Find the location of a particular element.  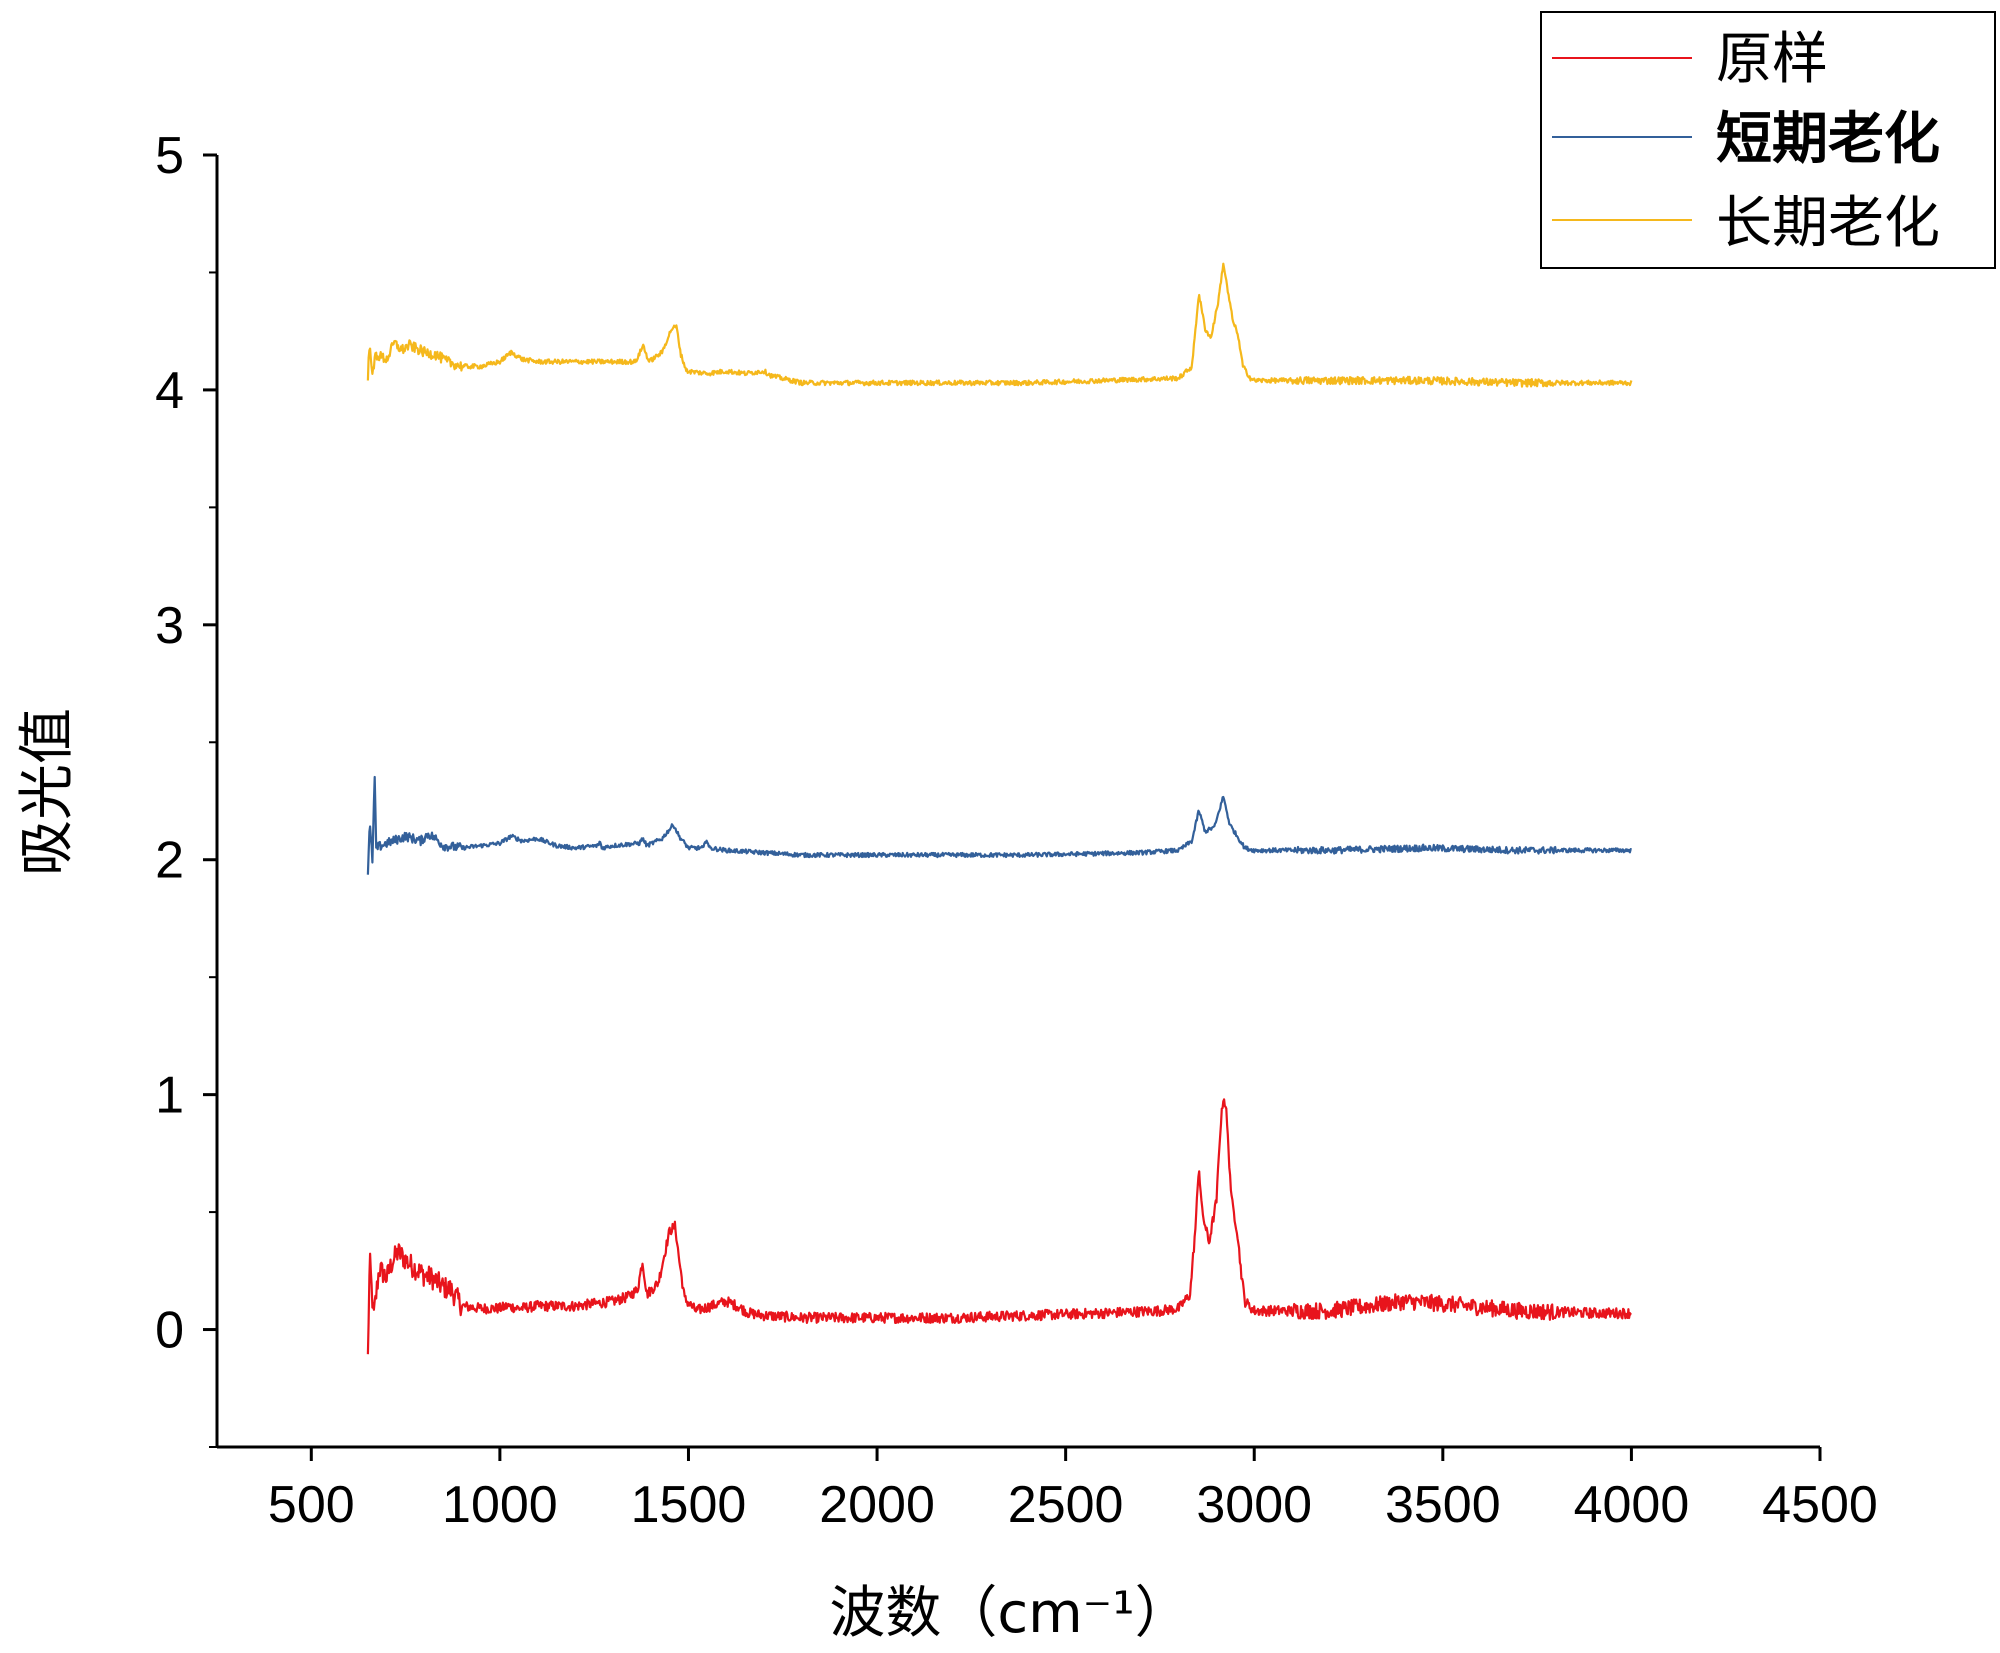

y-tick-label-3: 3 is located at coordinates (169, 626).